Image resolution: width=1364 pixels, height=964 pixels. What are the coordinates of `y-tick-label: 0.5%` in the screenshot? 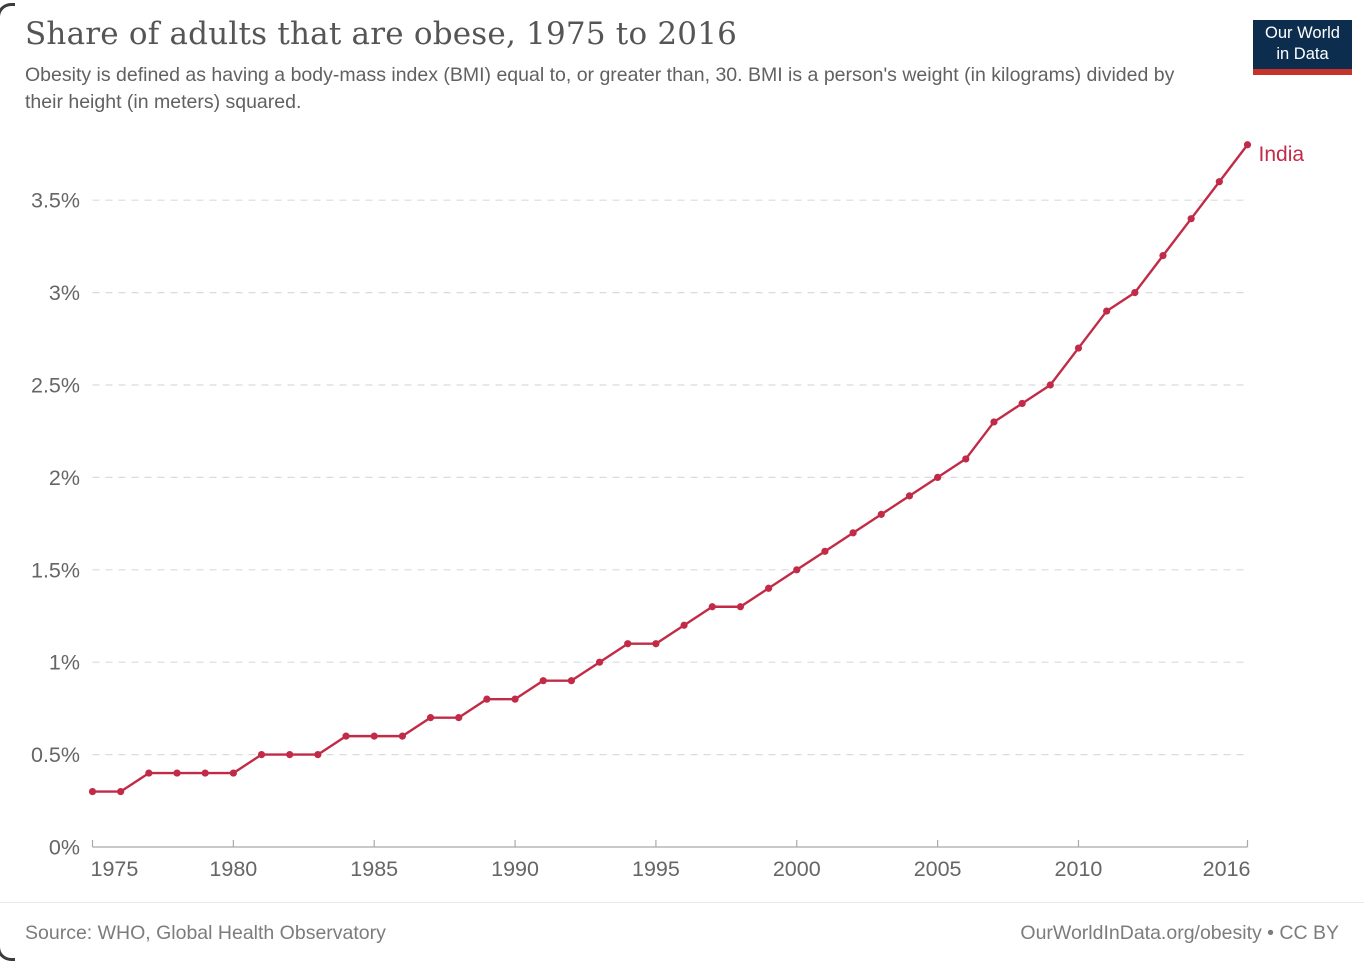 It's located at (55, 755).